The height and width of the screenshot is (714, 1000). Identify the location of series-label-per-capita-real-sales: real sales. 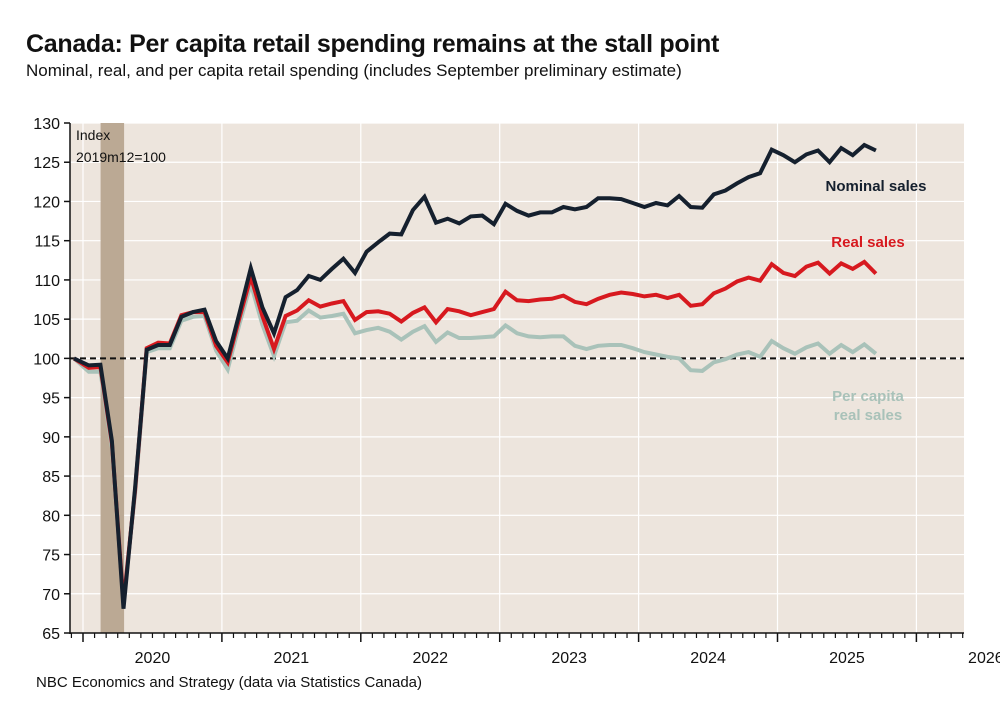
(868, 415).